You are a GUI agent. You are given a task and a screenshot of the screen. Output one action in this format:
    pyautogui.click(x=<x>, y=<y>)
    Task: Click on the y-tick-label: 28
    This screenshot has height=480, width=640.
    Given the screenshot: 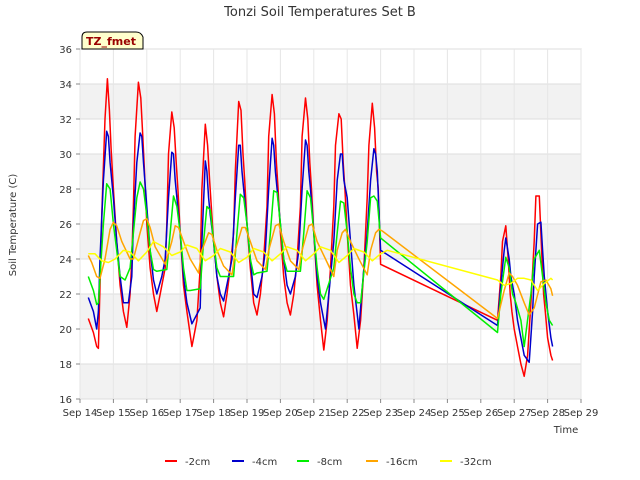 What is the action you would take?
    pyautogui.click(x=65, y=190)
    